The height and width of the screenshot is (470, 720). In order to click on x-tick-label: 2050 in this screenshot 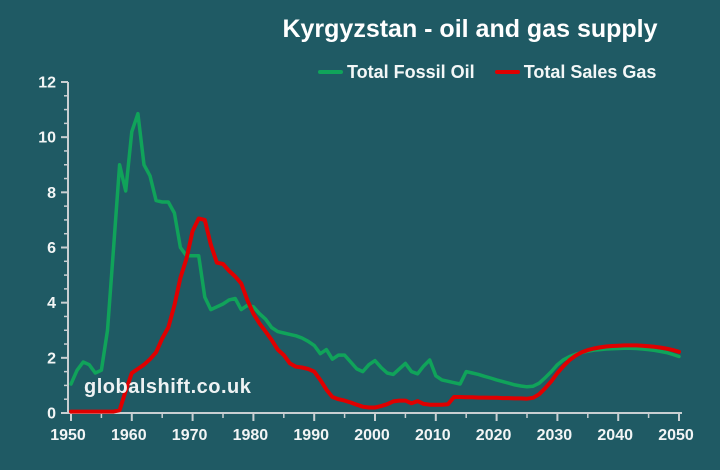, I will do `click(676, 435)`.